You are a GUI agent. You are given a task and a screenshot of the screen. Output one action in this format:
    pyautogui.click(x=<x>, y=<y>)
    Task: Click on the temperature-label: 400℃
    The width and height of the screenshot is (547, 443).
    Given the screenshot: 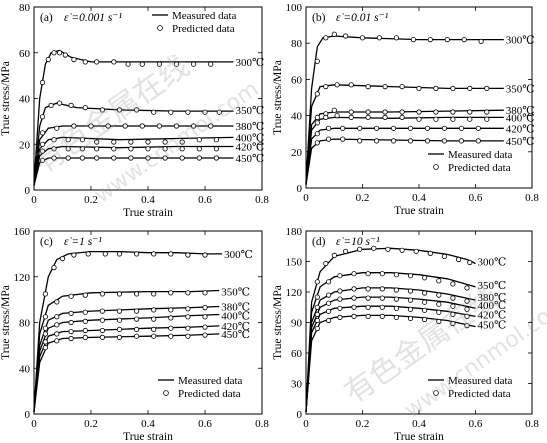 What is the action you would take?
    pyautogui.click(x=235, y=317)
    